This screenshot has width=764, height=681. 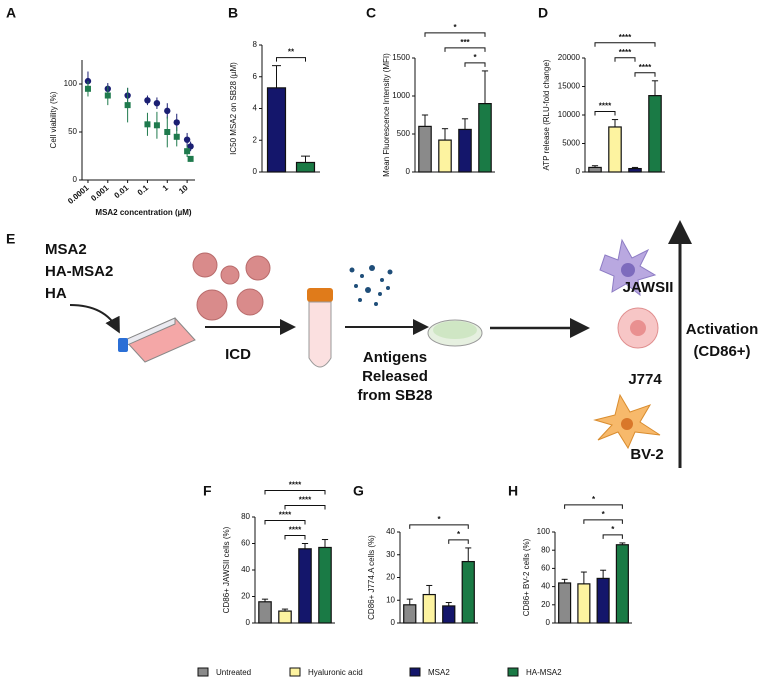 I want to click on y-axis-label: CD86+ J774.A cells (%), so click(x=371, y=577).